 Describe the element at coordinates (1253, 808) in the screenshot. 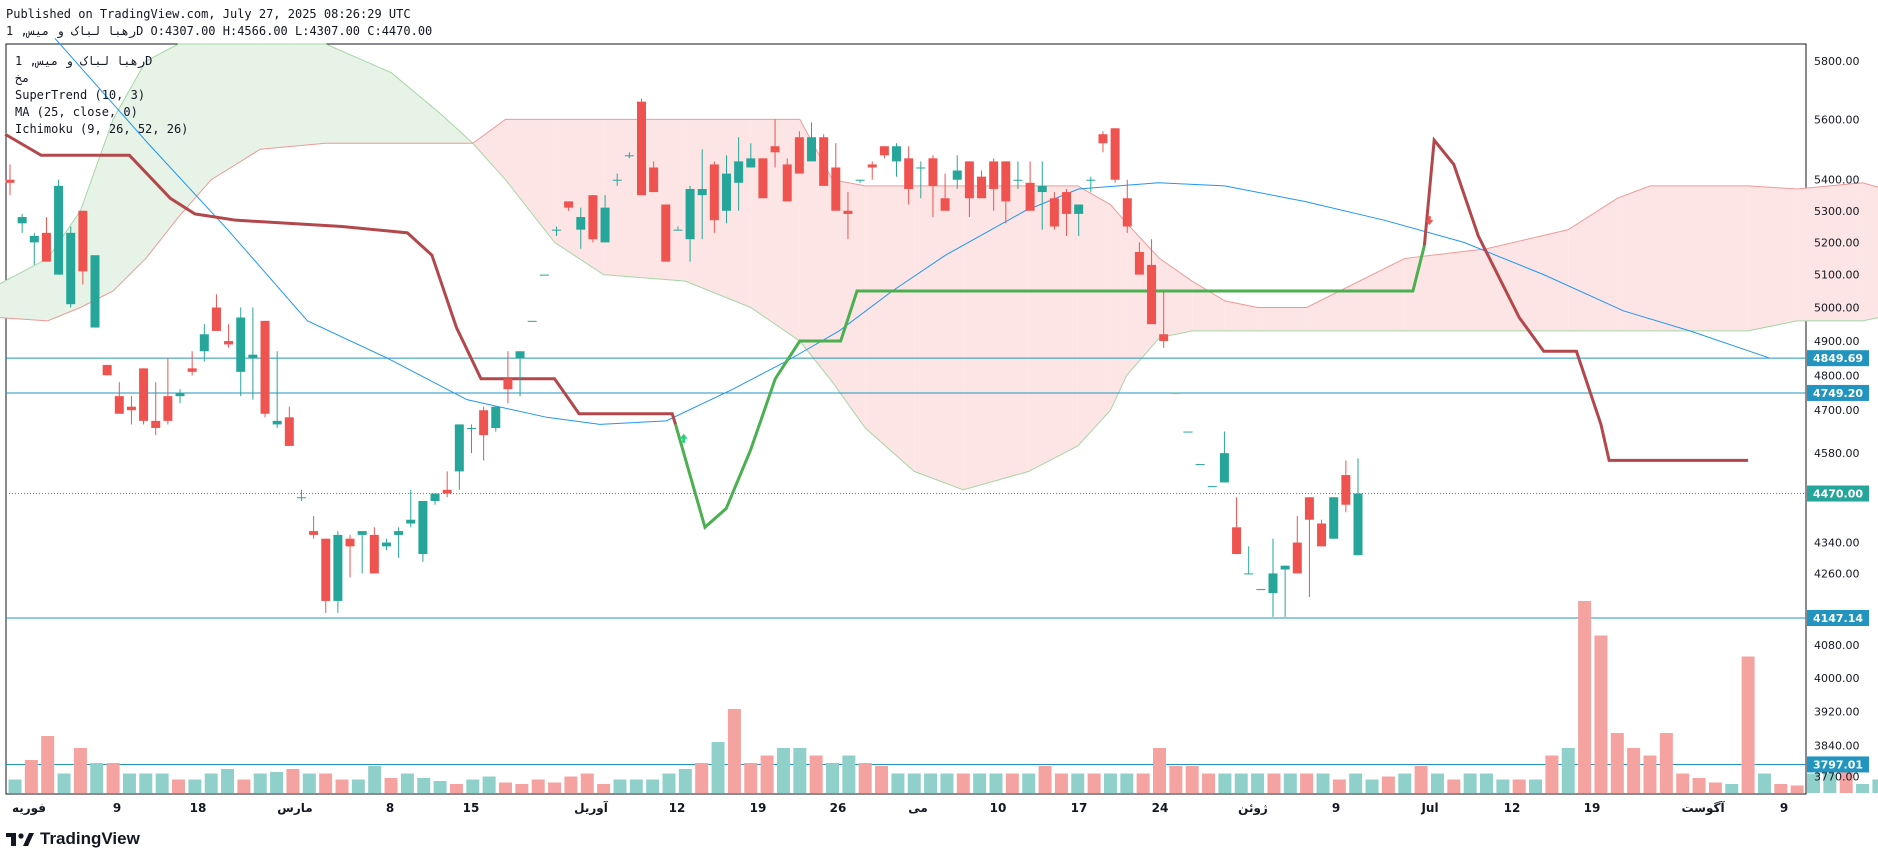

I see `time-tick-label: ژوئن` at that location.